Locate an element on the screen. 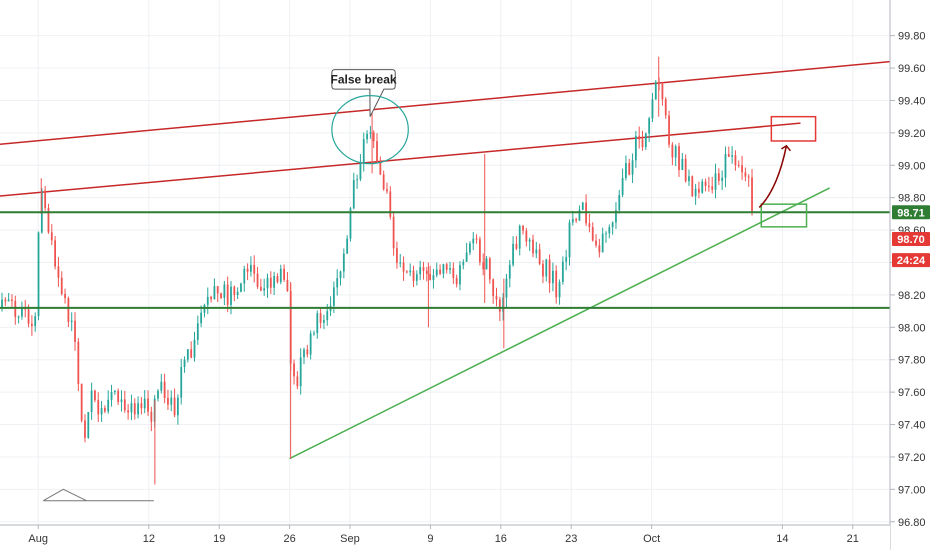 The height and width of the screenshot is (550, 932). price-axis-panel is located at coordinates (911, 275).